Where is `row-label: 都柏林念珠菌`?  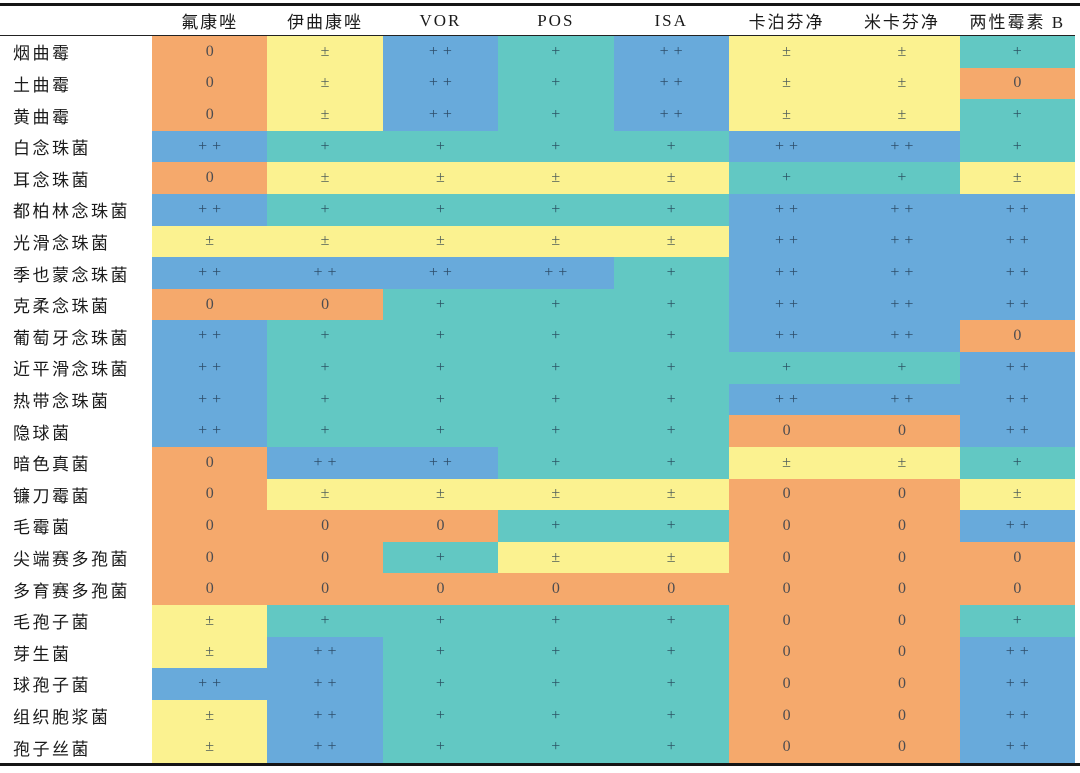 row-label: 都柏林念珠菌 is located at coordinates (76, 210).